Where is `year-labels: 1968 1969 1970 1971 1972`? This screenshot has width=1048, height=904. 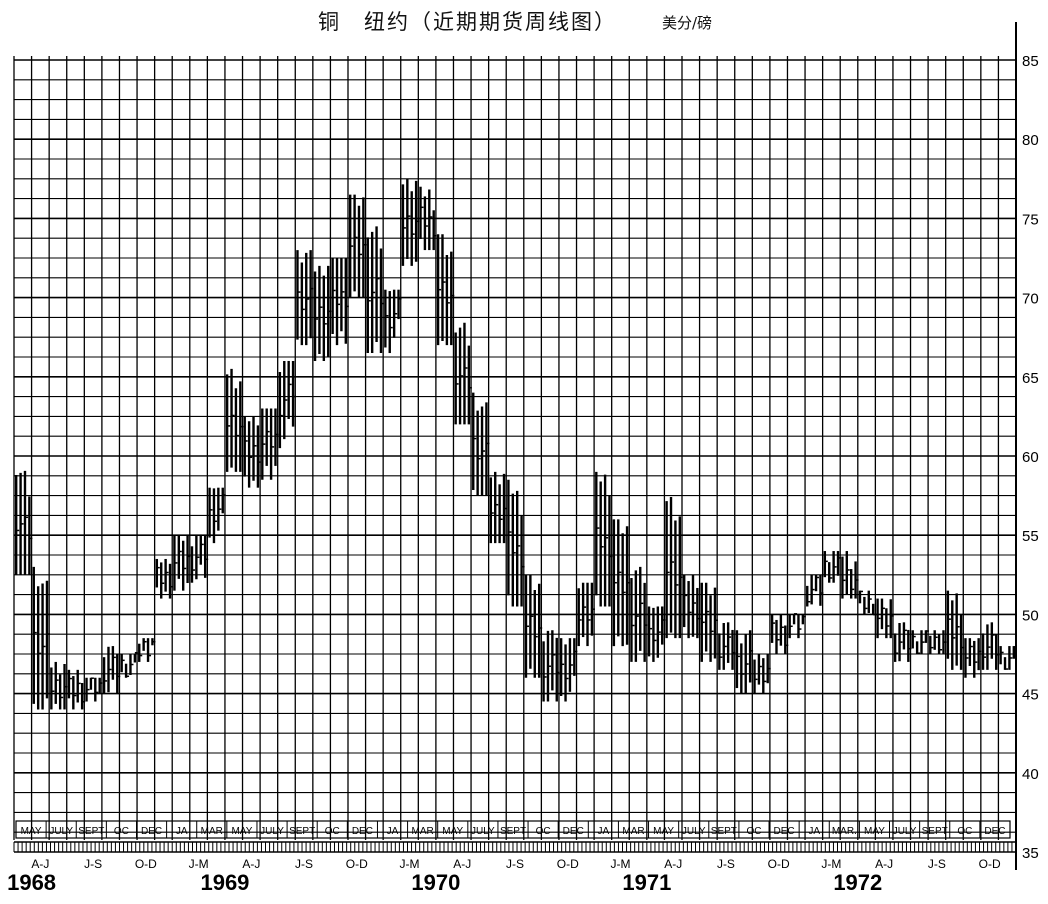
year-labels: 1968 1969 1970 1971 1972 is located at coordinates (444, 882).